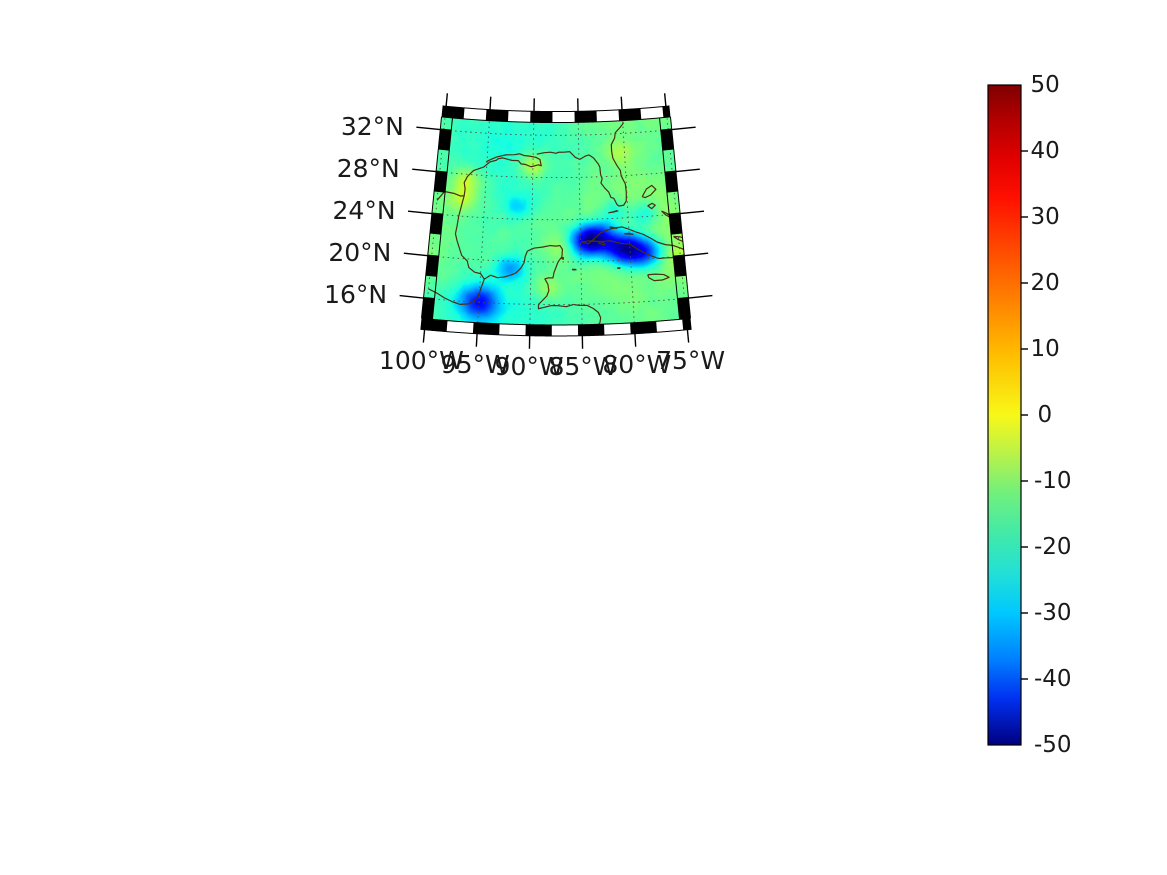 Image resolution: width=1167 pixels, height=875 pixels. What do you see at coordinates (1045, 414) in the screenshot?
I see `colorbar-tick-5: 0` at bounding box center [1045, 414].